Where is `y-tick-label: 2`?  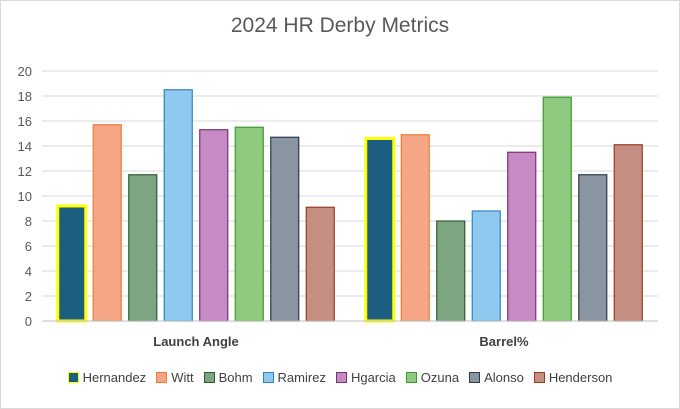
y-tick-label: 2 is located at coordinates (28, 296).